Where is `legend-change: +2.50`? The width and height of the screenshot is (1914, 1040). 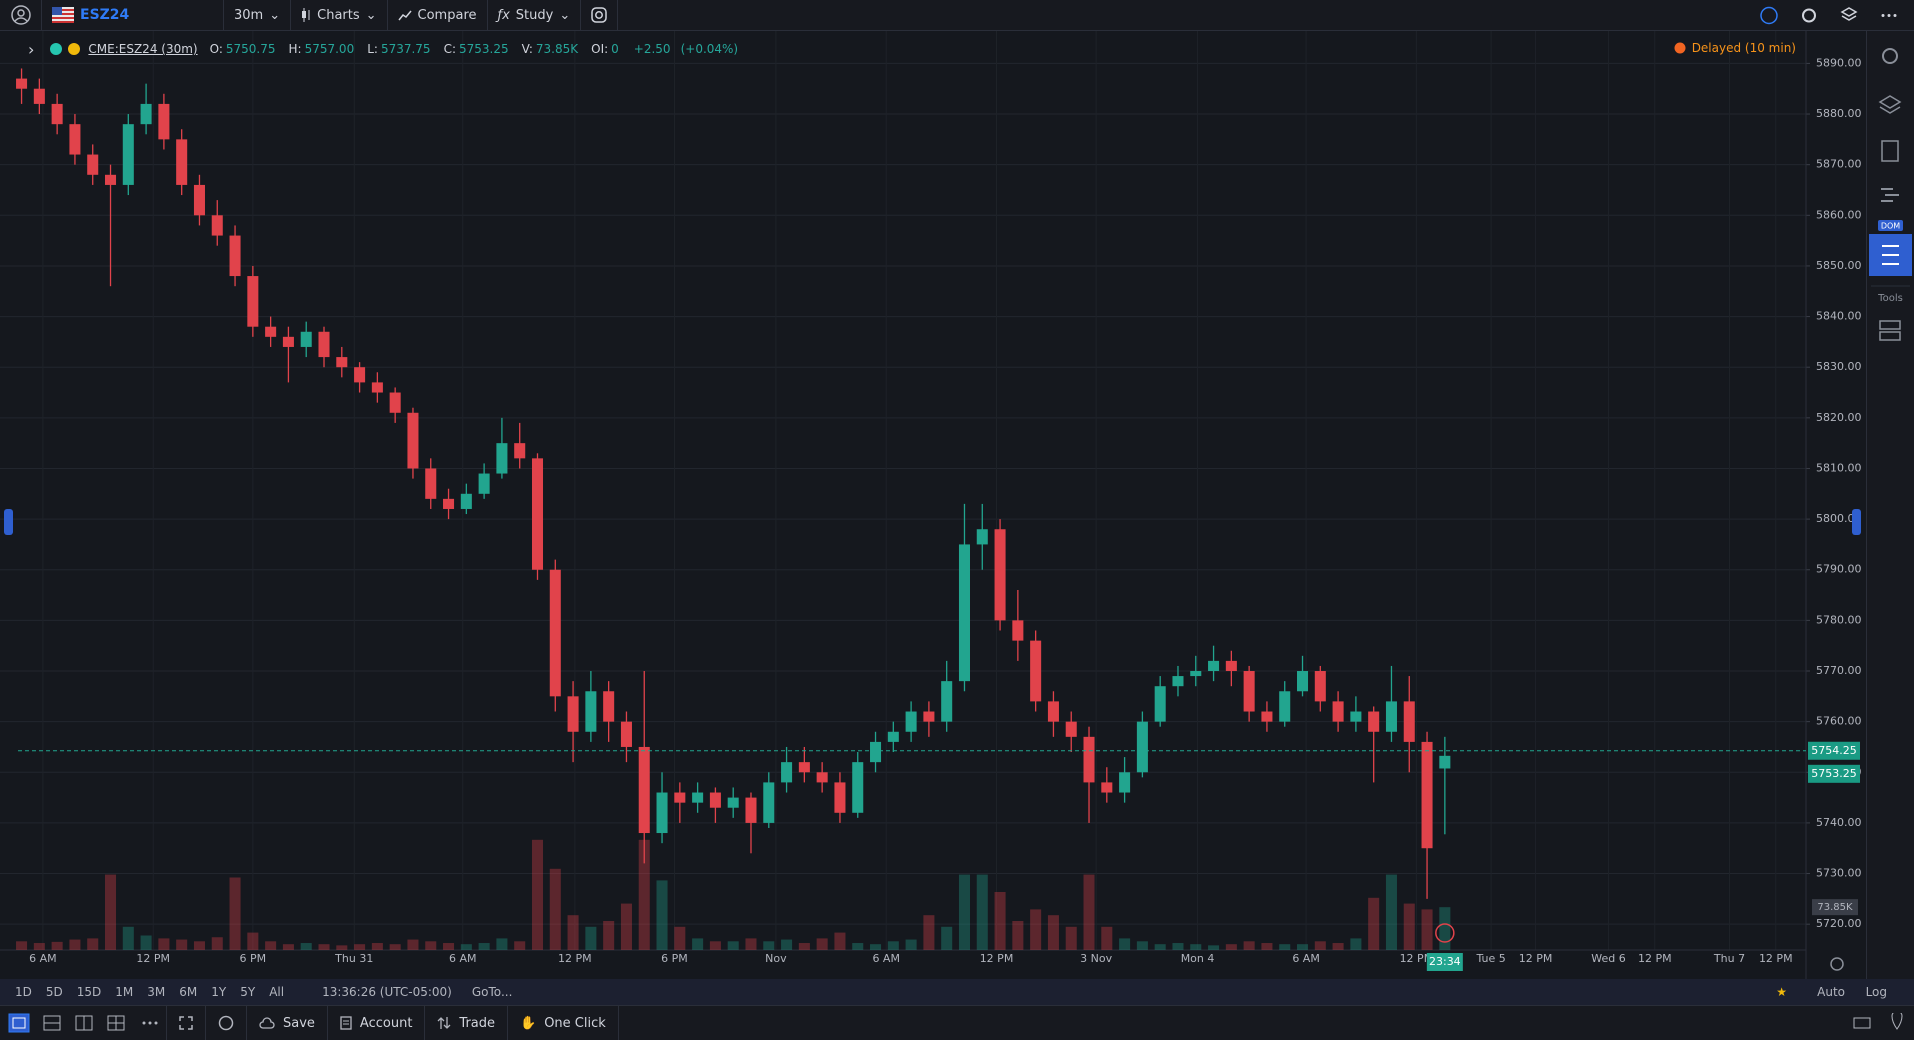 legend-change: +2.50 is located at coordinates (652, 49).